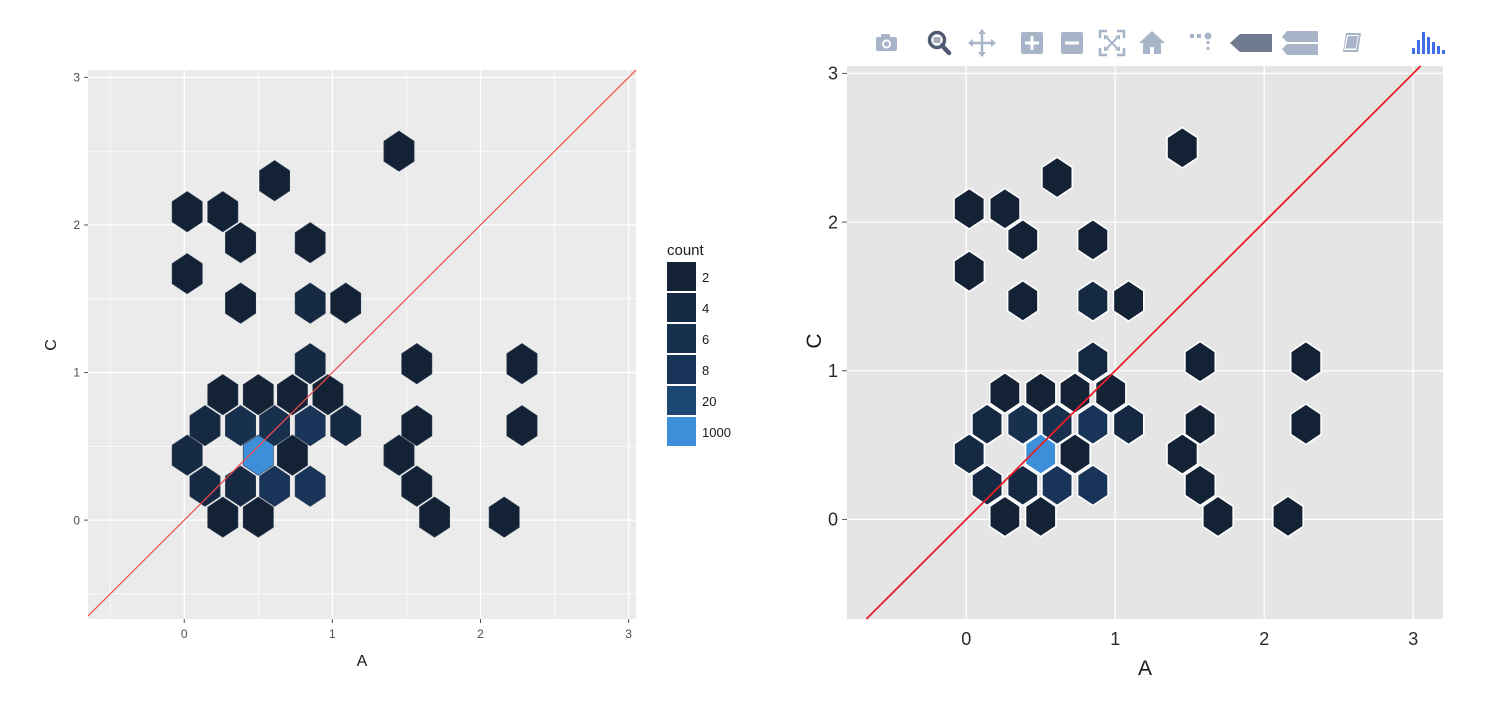 The image size is (1500, 705). Describe the element at coordinates (76, 225) in the screenshot. I see `y-tick-label: 2` at that location.